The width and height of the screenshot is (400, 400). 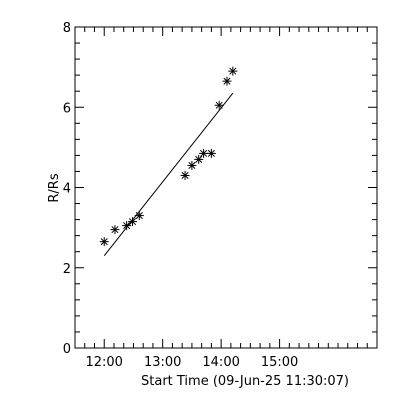 I want to click on x-axis-tick-labels: 12:00 13:00 14:00 15:00, so click(x=191, y=362).